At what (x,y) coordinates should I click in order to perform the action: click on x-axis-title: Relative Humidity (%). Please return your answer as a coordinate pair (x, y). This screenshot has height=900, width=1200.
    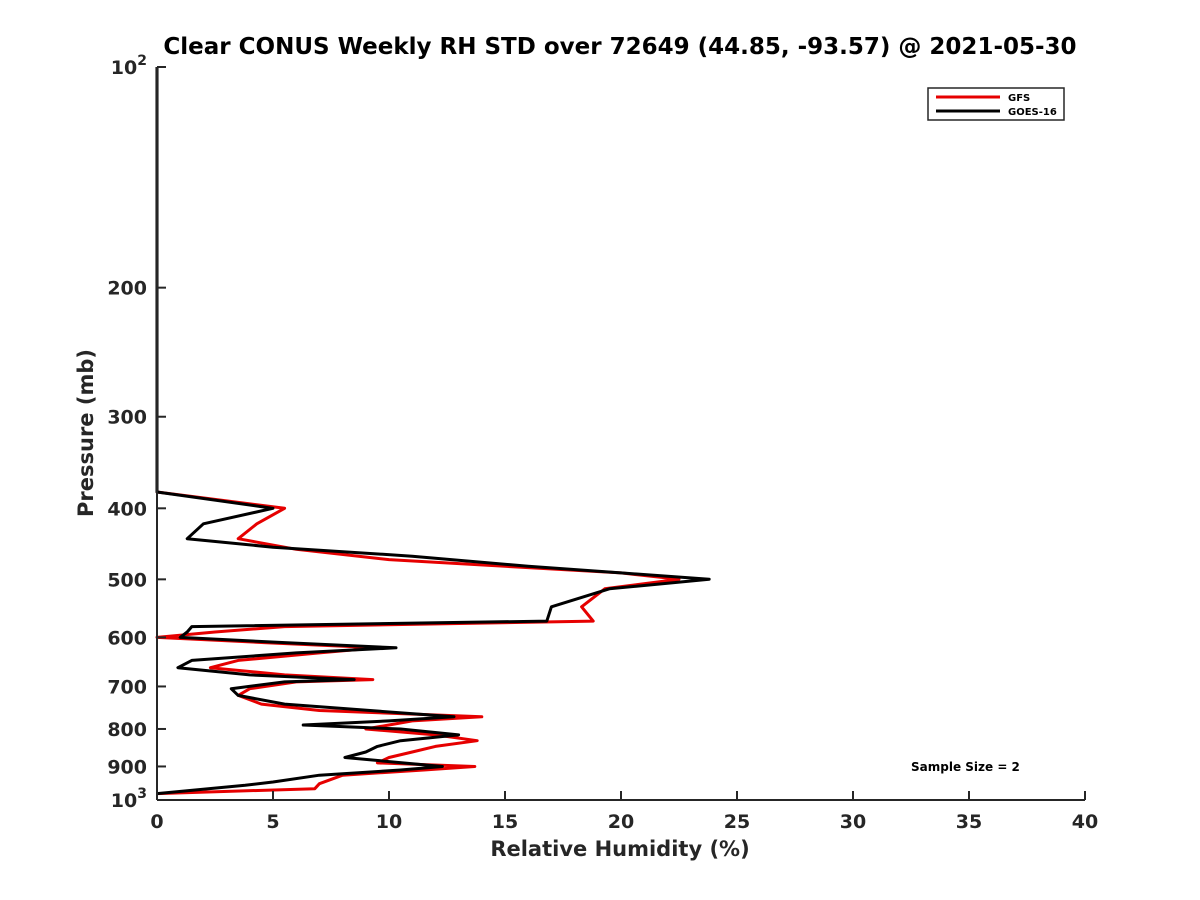
    Looking at the image, I should click on (619, 849).